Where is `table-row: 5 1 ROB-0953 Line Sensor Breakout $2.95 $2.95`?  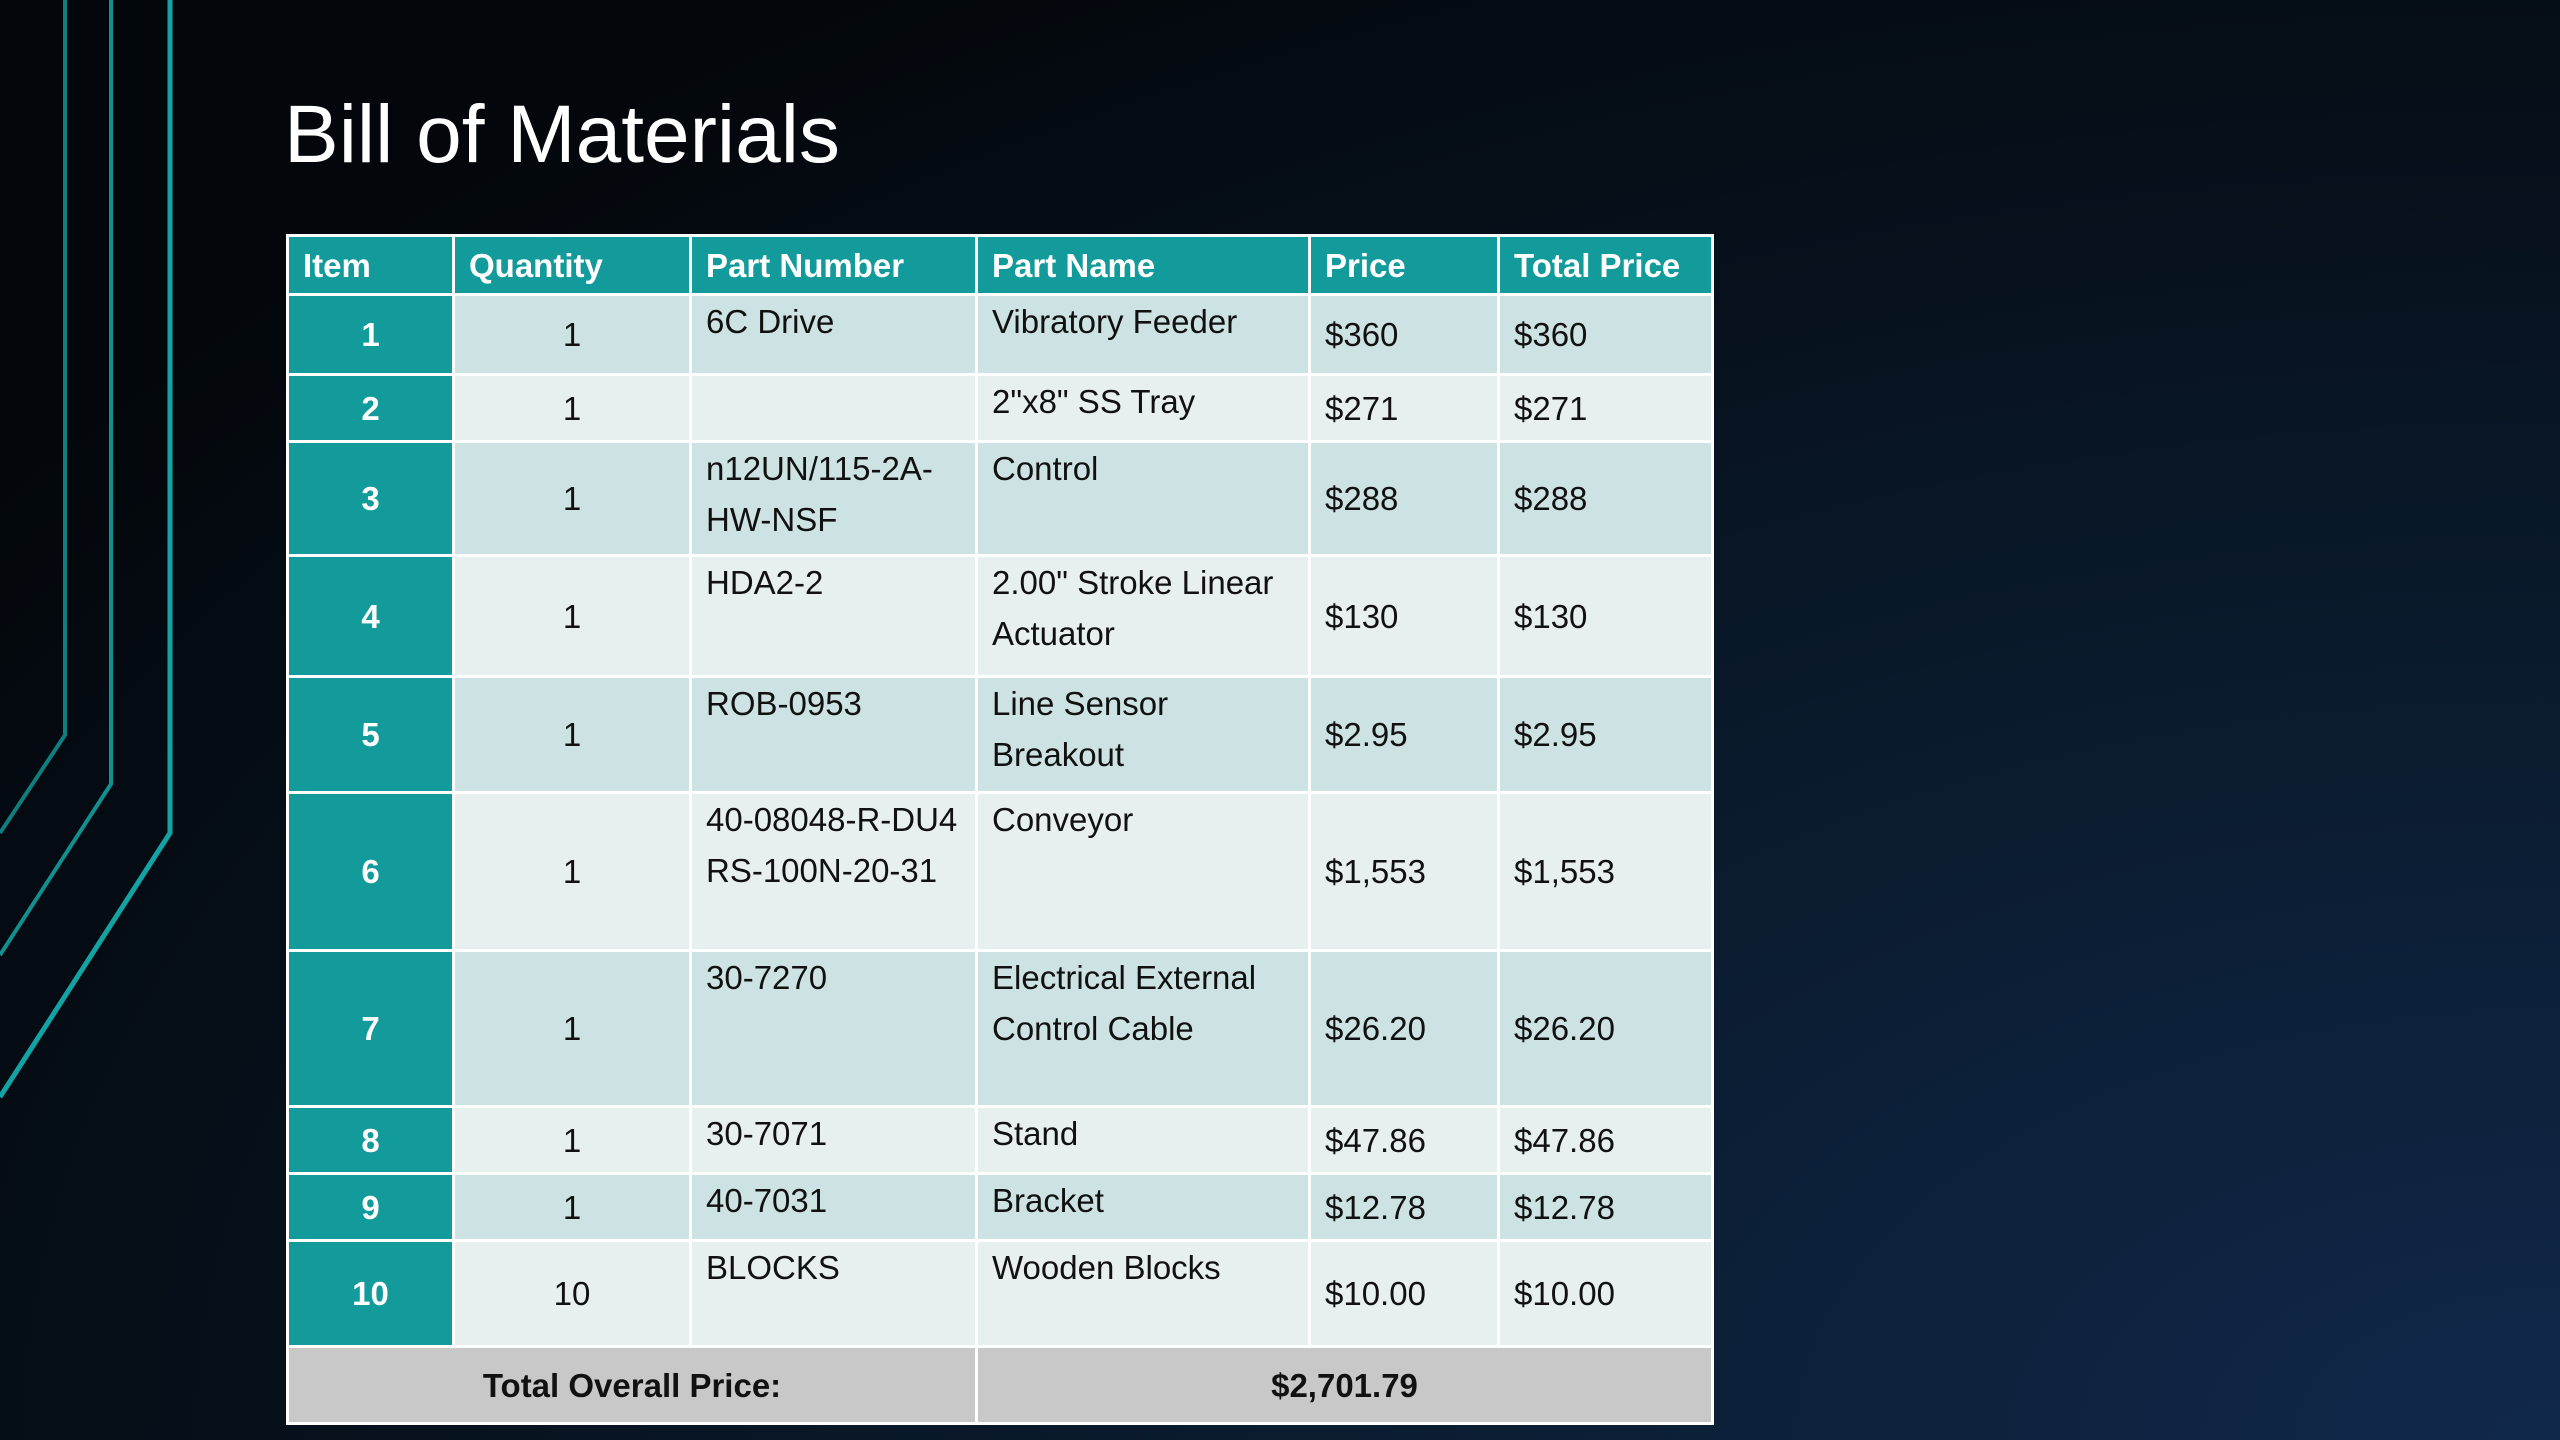
table-row: 5 1 ROB-0953 Line Sensor Breakout $2.95 $2.95 is located at coordinates (1000, 734).